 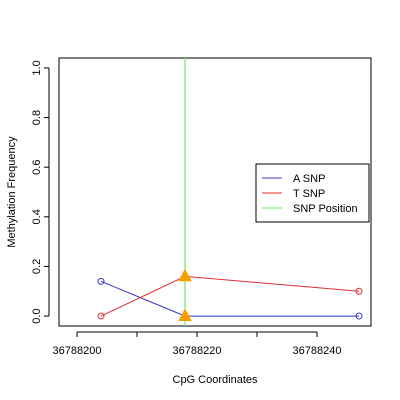 What do you see at coordinates (317, 351) in the screenshot?
I see `x-tick-label: 36788240` at bounding box center [317, 351].